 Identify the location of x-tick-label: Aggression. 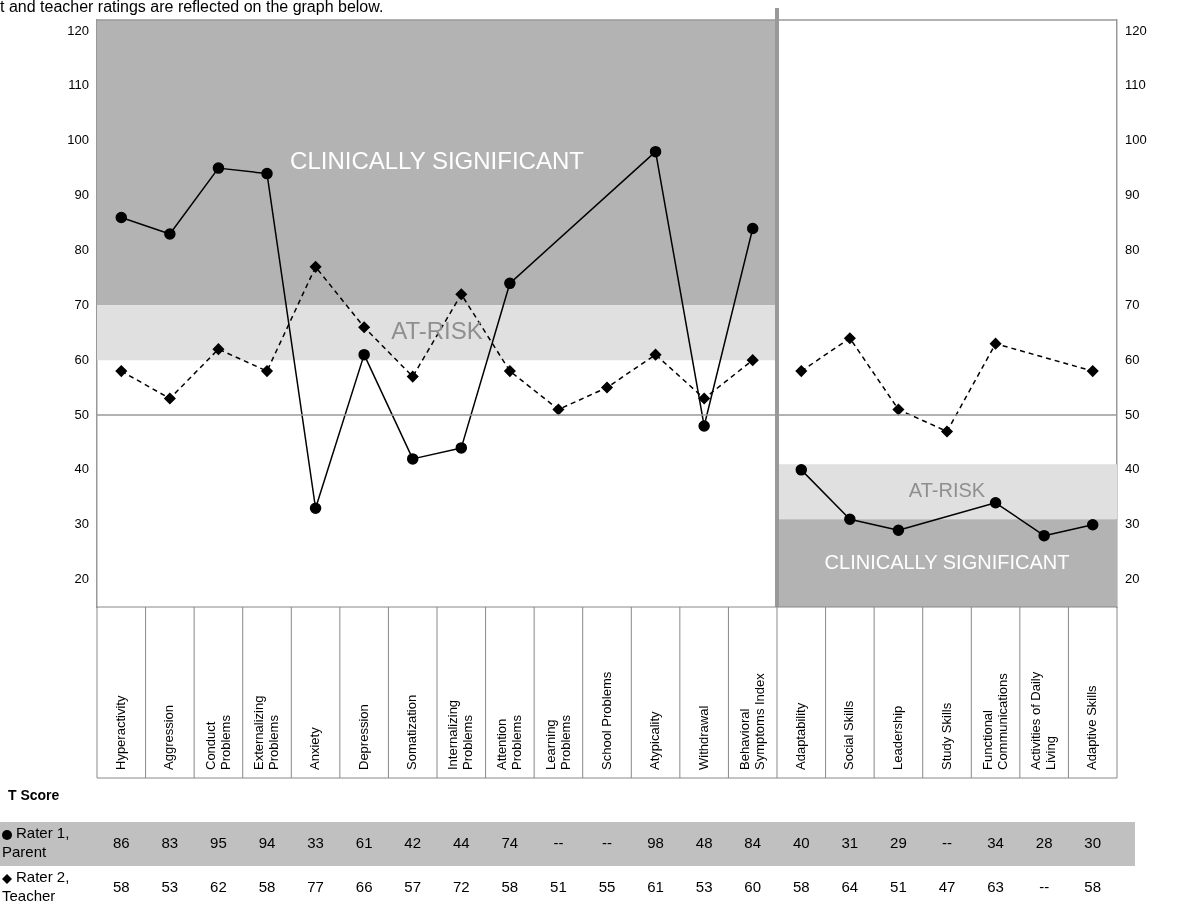
(169, 737).